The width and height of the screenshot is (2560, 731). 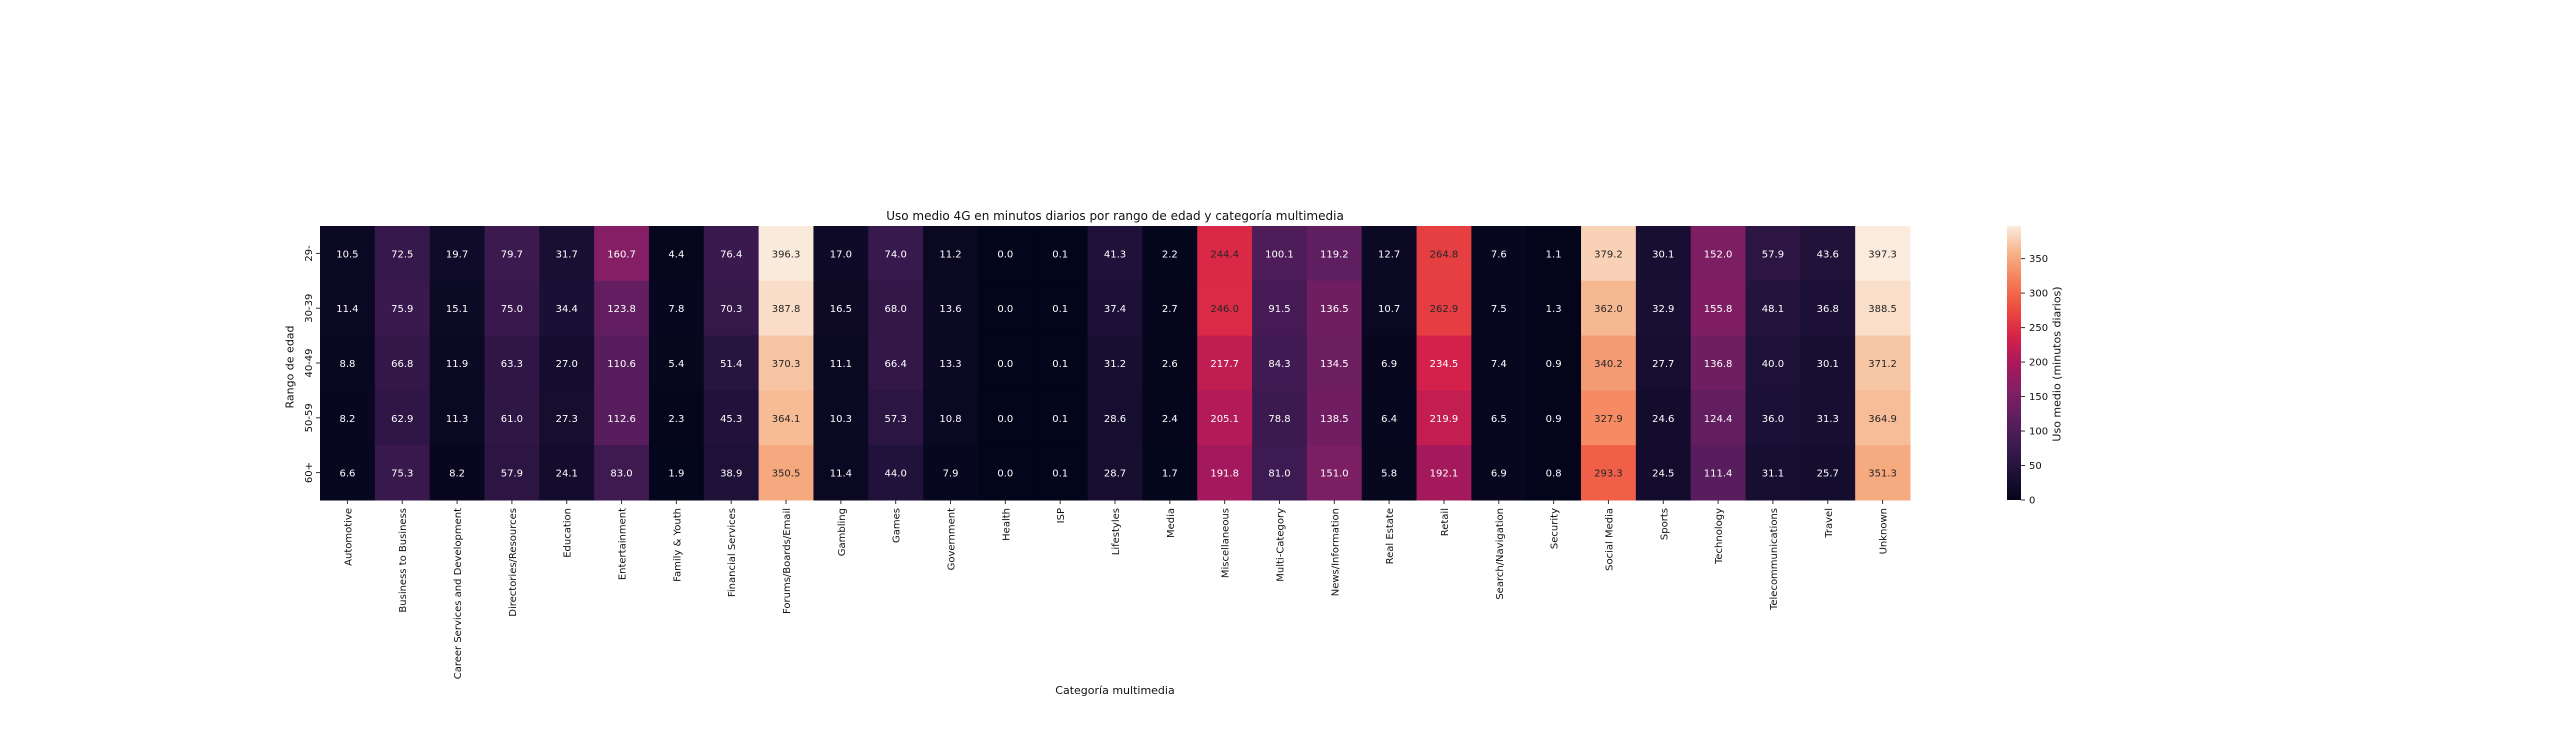 I want to click on cell-value-label: 30.1, so click(x=1828, y=364).